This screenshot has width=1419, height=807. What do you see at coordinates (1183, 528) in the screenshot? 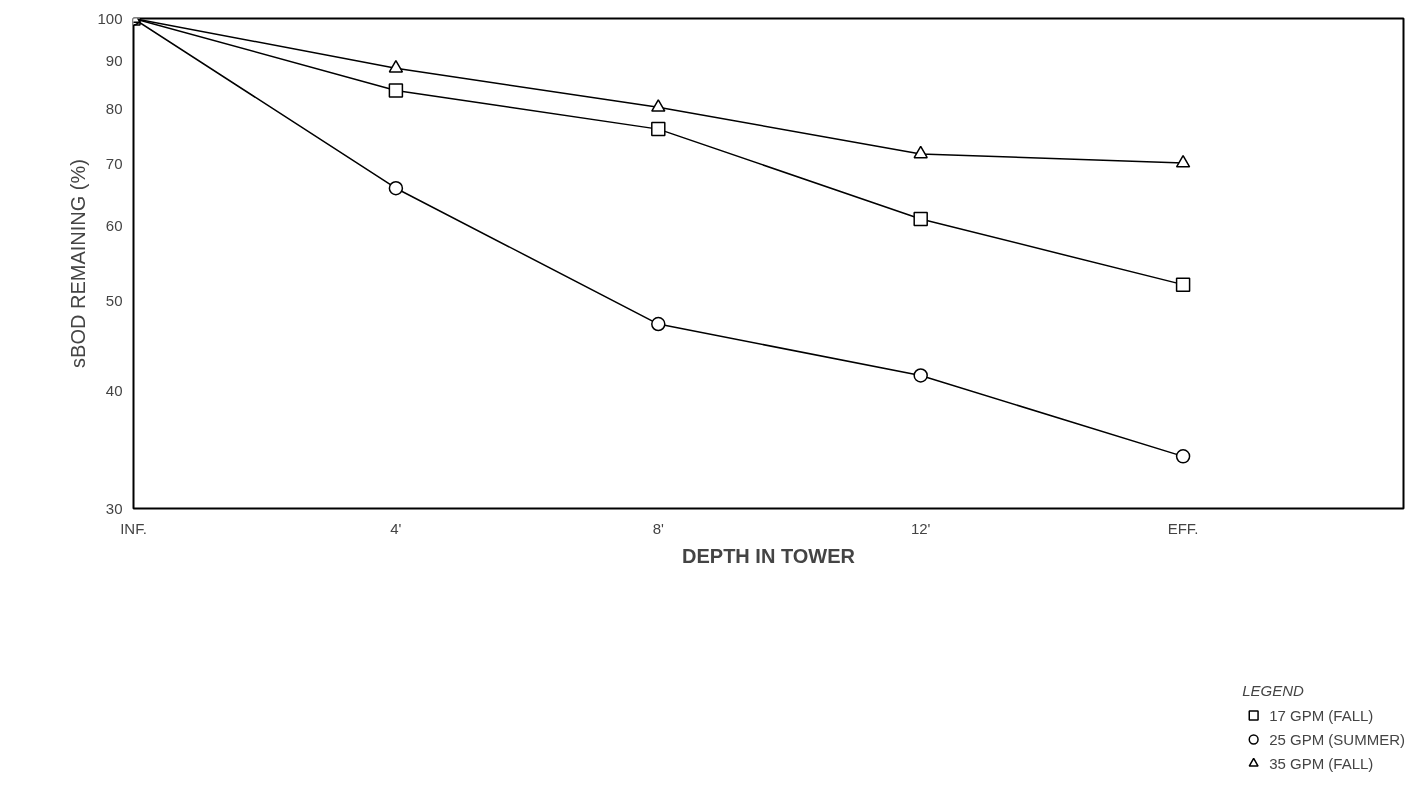
I see `x-tick-label: EFF.` at bounding box center [1183, 528].